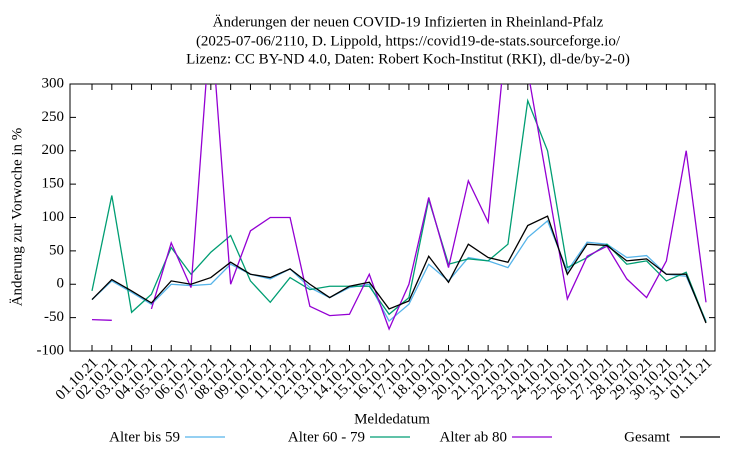 The height and width of the screenshot is (455, 750). Describe the element at coordinates (647, 437) in the screenshot. I see `legend-label: Gesamt` at that location.